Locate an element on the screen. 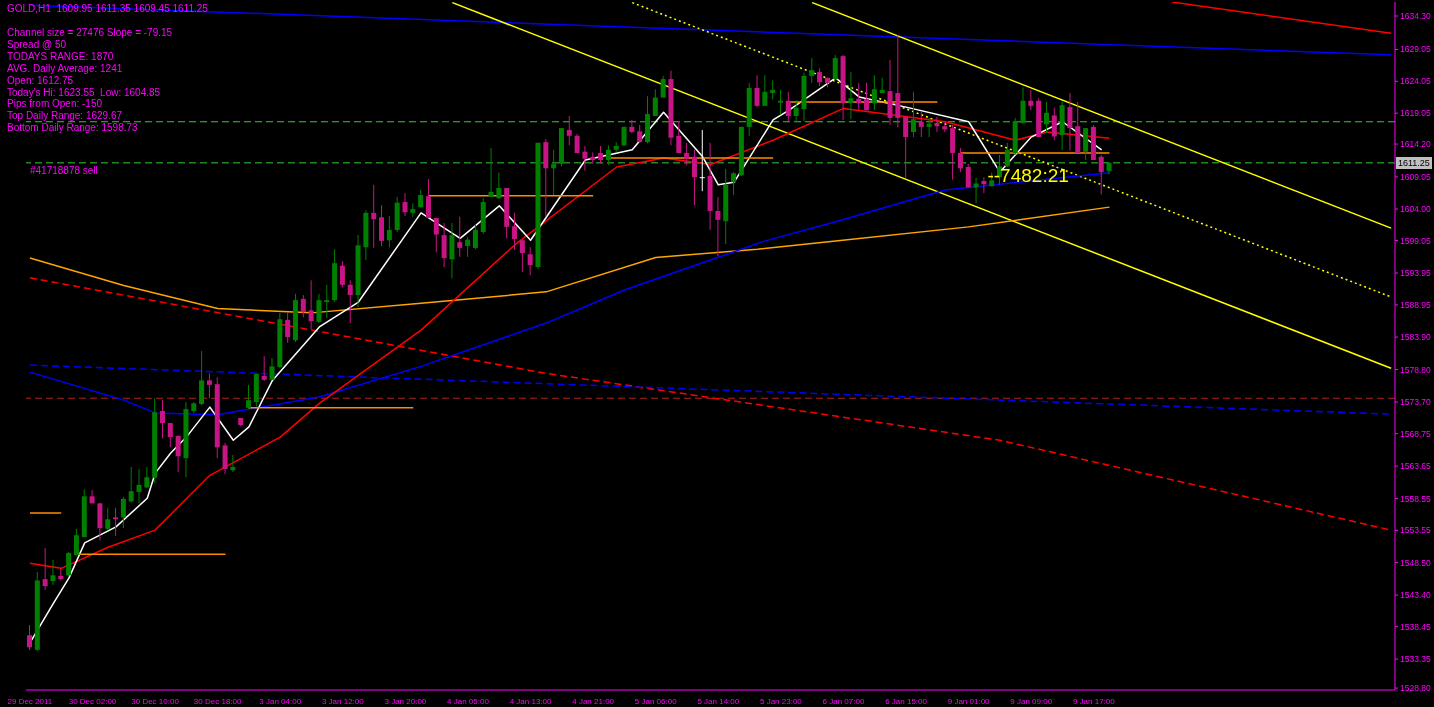 Image resolution: width=1434 pixels, height=707 pixels. annotation: Open: 1612.75 is located at coordinates (41, 80).